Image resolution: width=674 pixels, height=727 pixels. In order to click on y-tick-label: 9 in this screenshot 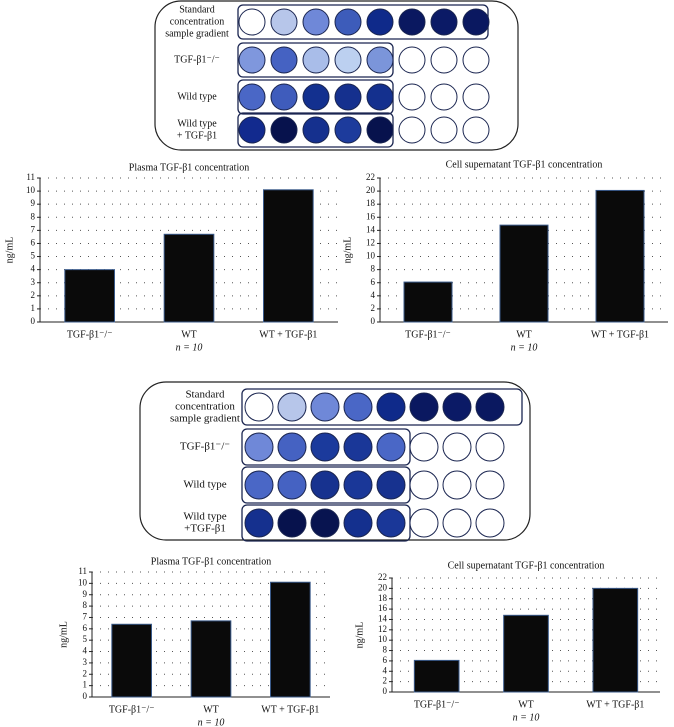, I will do `click(85, 594)`.